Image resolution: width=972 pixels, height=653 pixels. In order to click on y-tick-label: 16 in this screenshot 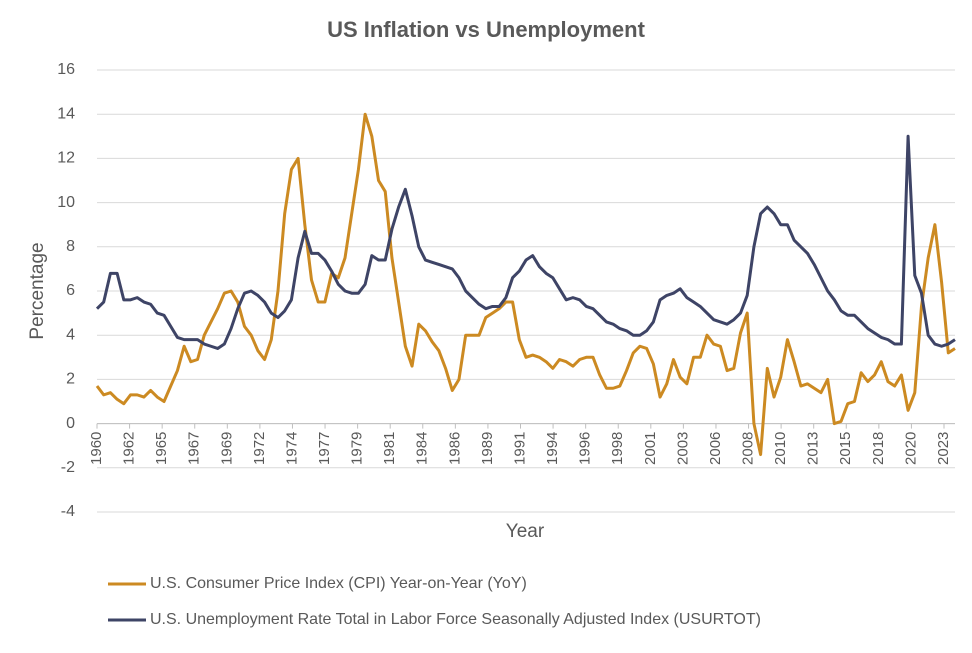, I will do `click(66, 69)`.